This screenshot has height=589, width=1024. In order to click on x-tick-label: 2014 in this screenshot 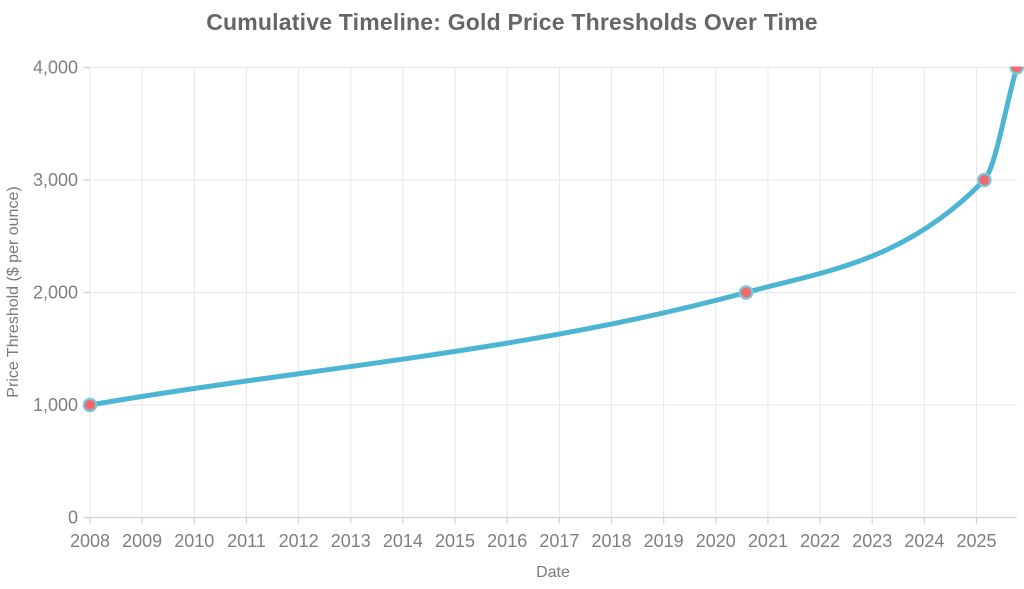, I will do `click(403, 541)`.